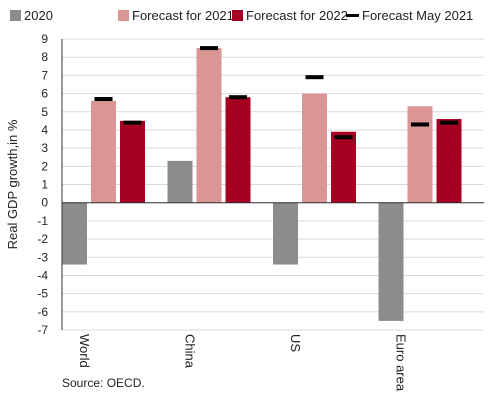 The width and height of the screenshot is (490, 400). I want to click on x-category-labels: World China US Euro area, so click(243, 363).